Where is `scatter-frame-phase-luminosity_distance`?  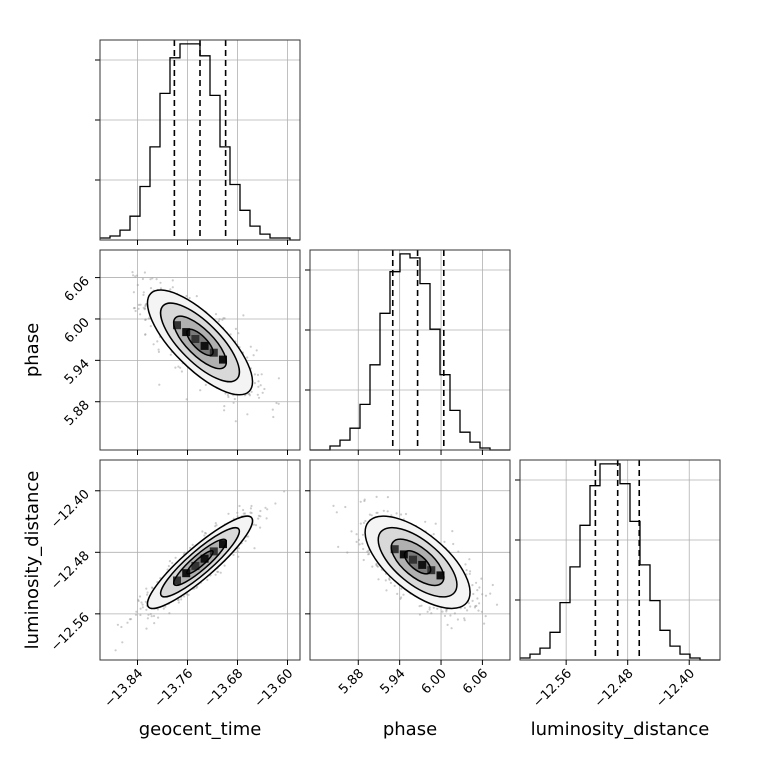
scatter-frame-phase-luminosity_distance is located at coordinates (410, 560).